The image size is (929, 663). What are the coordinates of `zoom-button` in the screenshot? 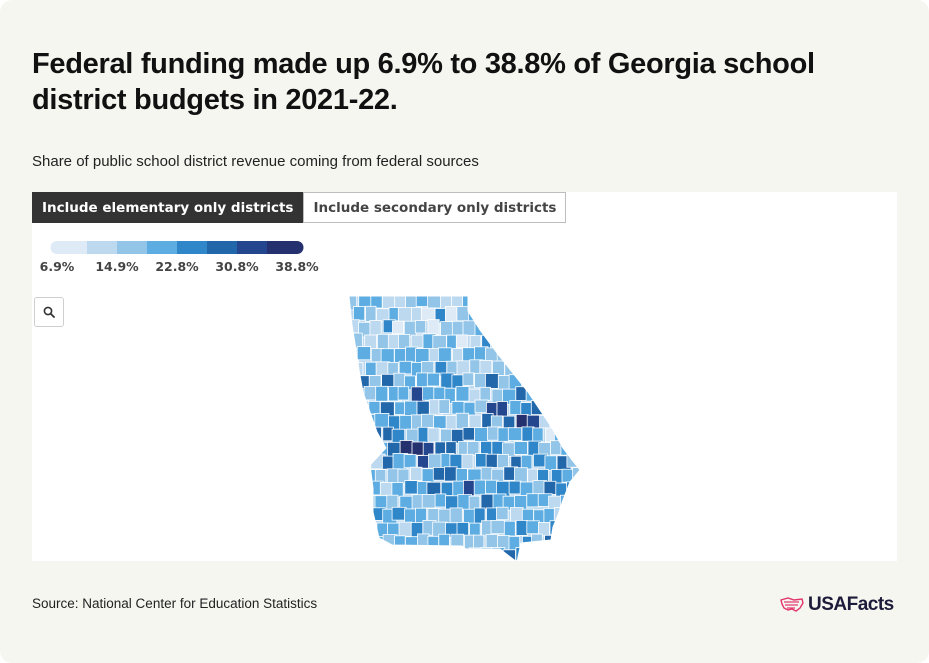 It's located at (49, 312).